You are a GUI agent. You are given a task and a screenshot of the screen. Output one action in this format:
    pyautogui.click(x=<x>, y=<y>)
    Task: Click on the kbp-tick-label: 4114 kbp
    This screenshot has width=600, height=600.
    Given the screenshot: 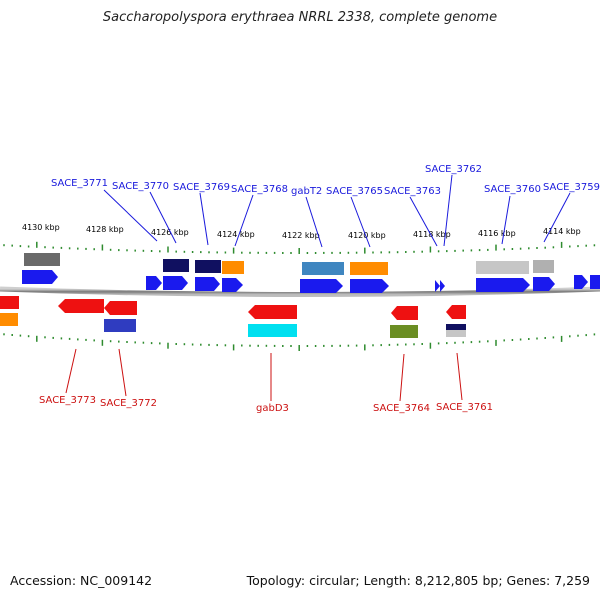 What is the action you would take?
    pyautogui.click(x=562, y=231)
    